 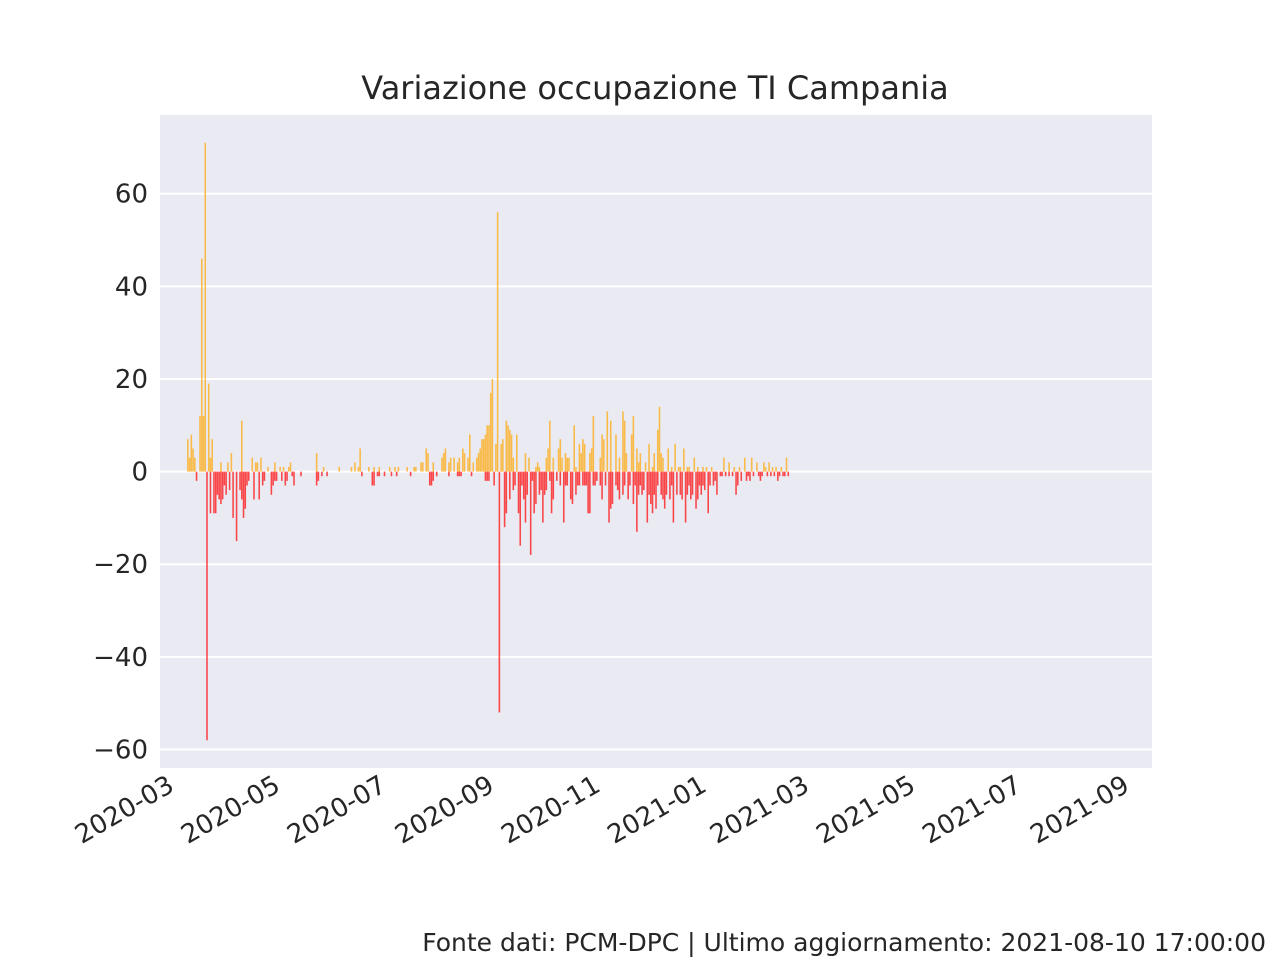 I want to click on y-tick-label: −40, so click(x=120, y=658).